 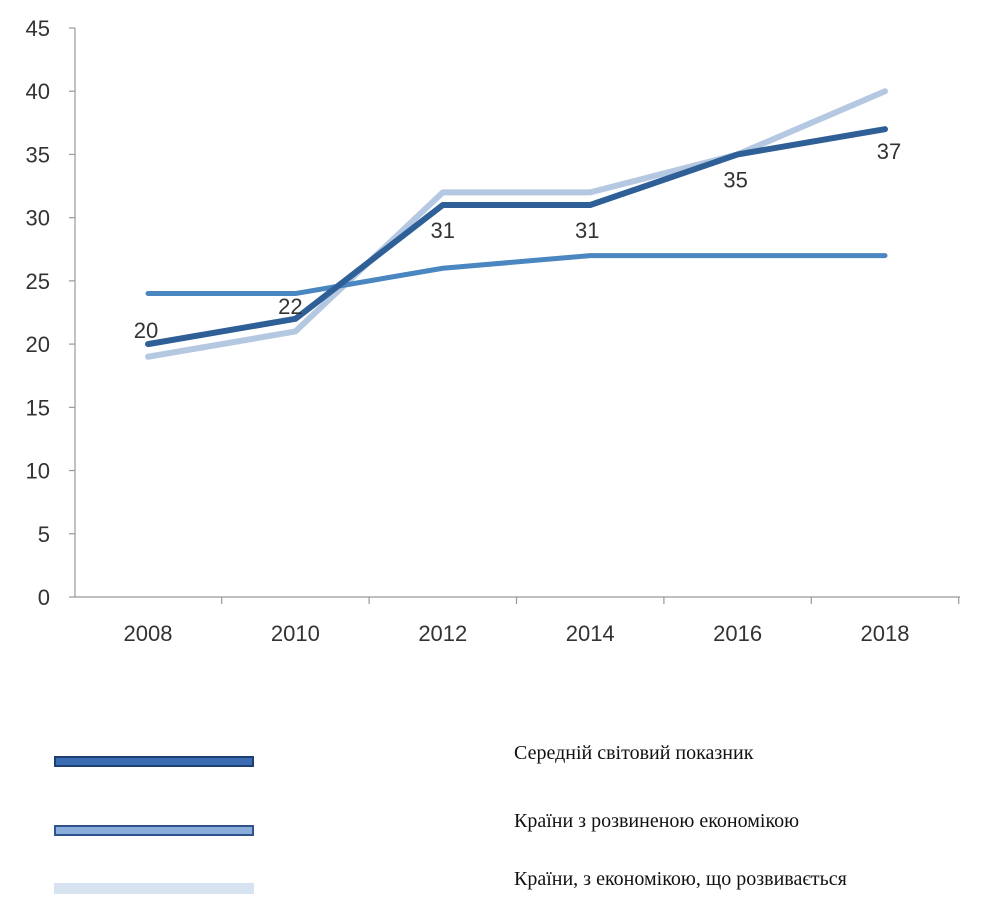 What do you see at coordinates (503, 885) in the screenshot?
I see `legend-item-developing-economies: Країни, з економікою, що розвивається` at bounding box center [503, 885].